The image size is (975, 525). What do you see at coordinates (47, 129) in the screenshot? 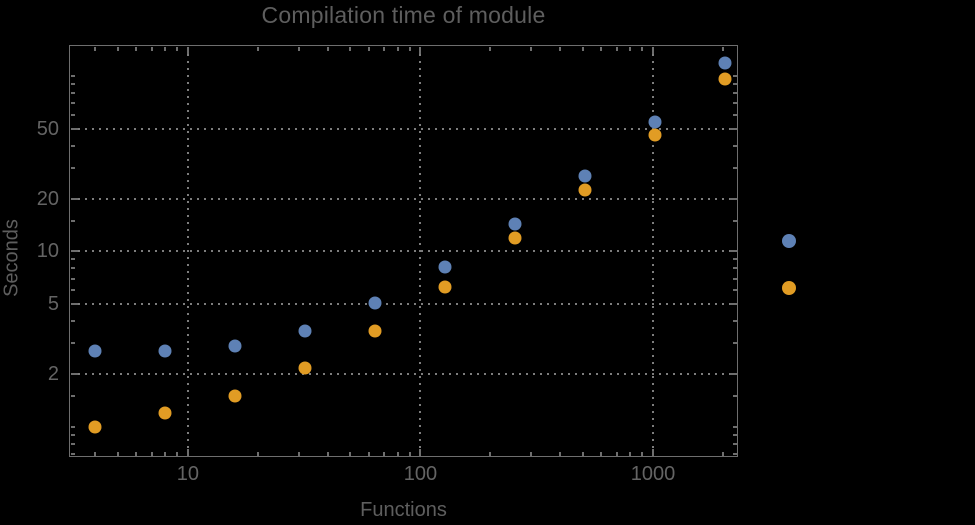
I see `y-tick-label: 50` at bounding box center [47, 129].